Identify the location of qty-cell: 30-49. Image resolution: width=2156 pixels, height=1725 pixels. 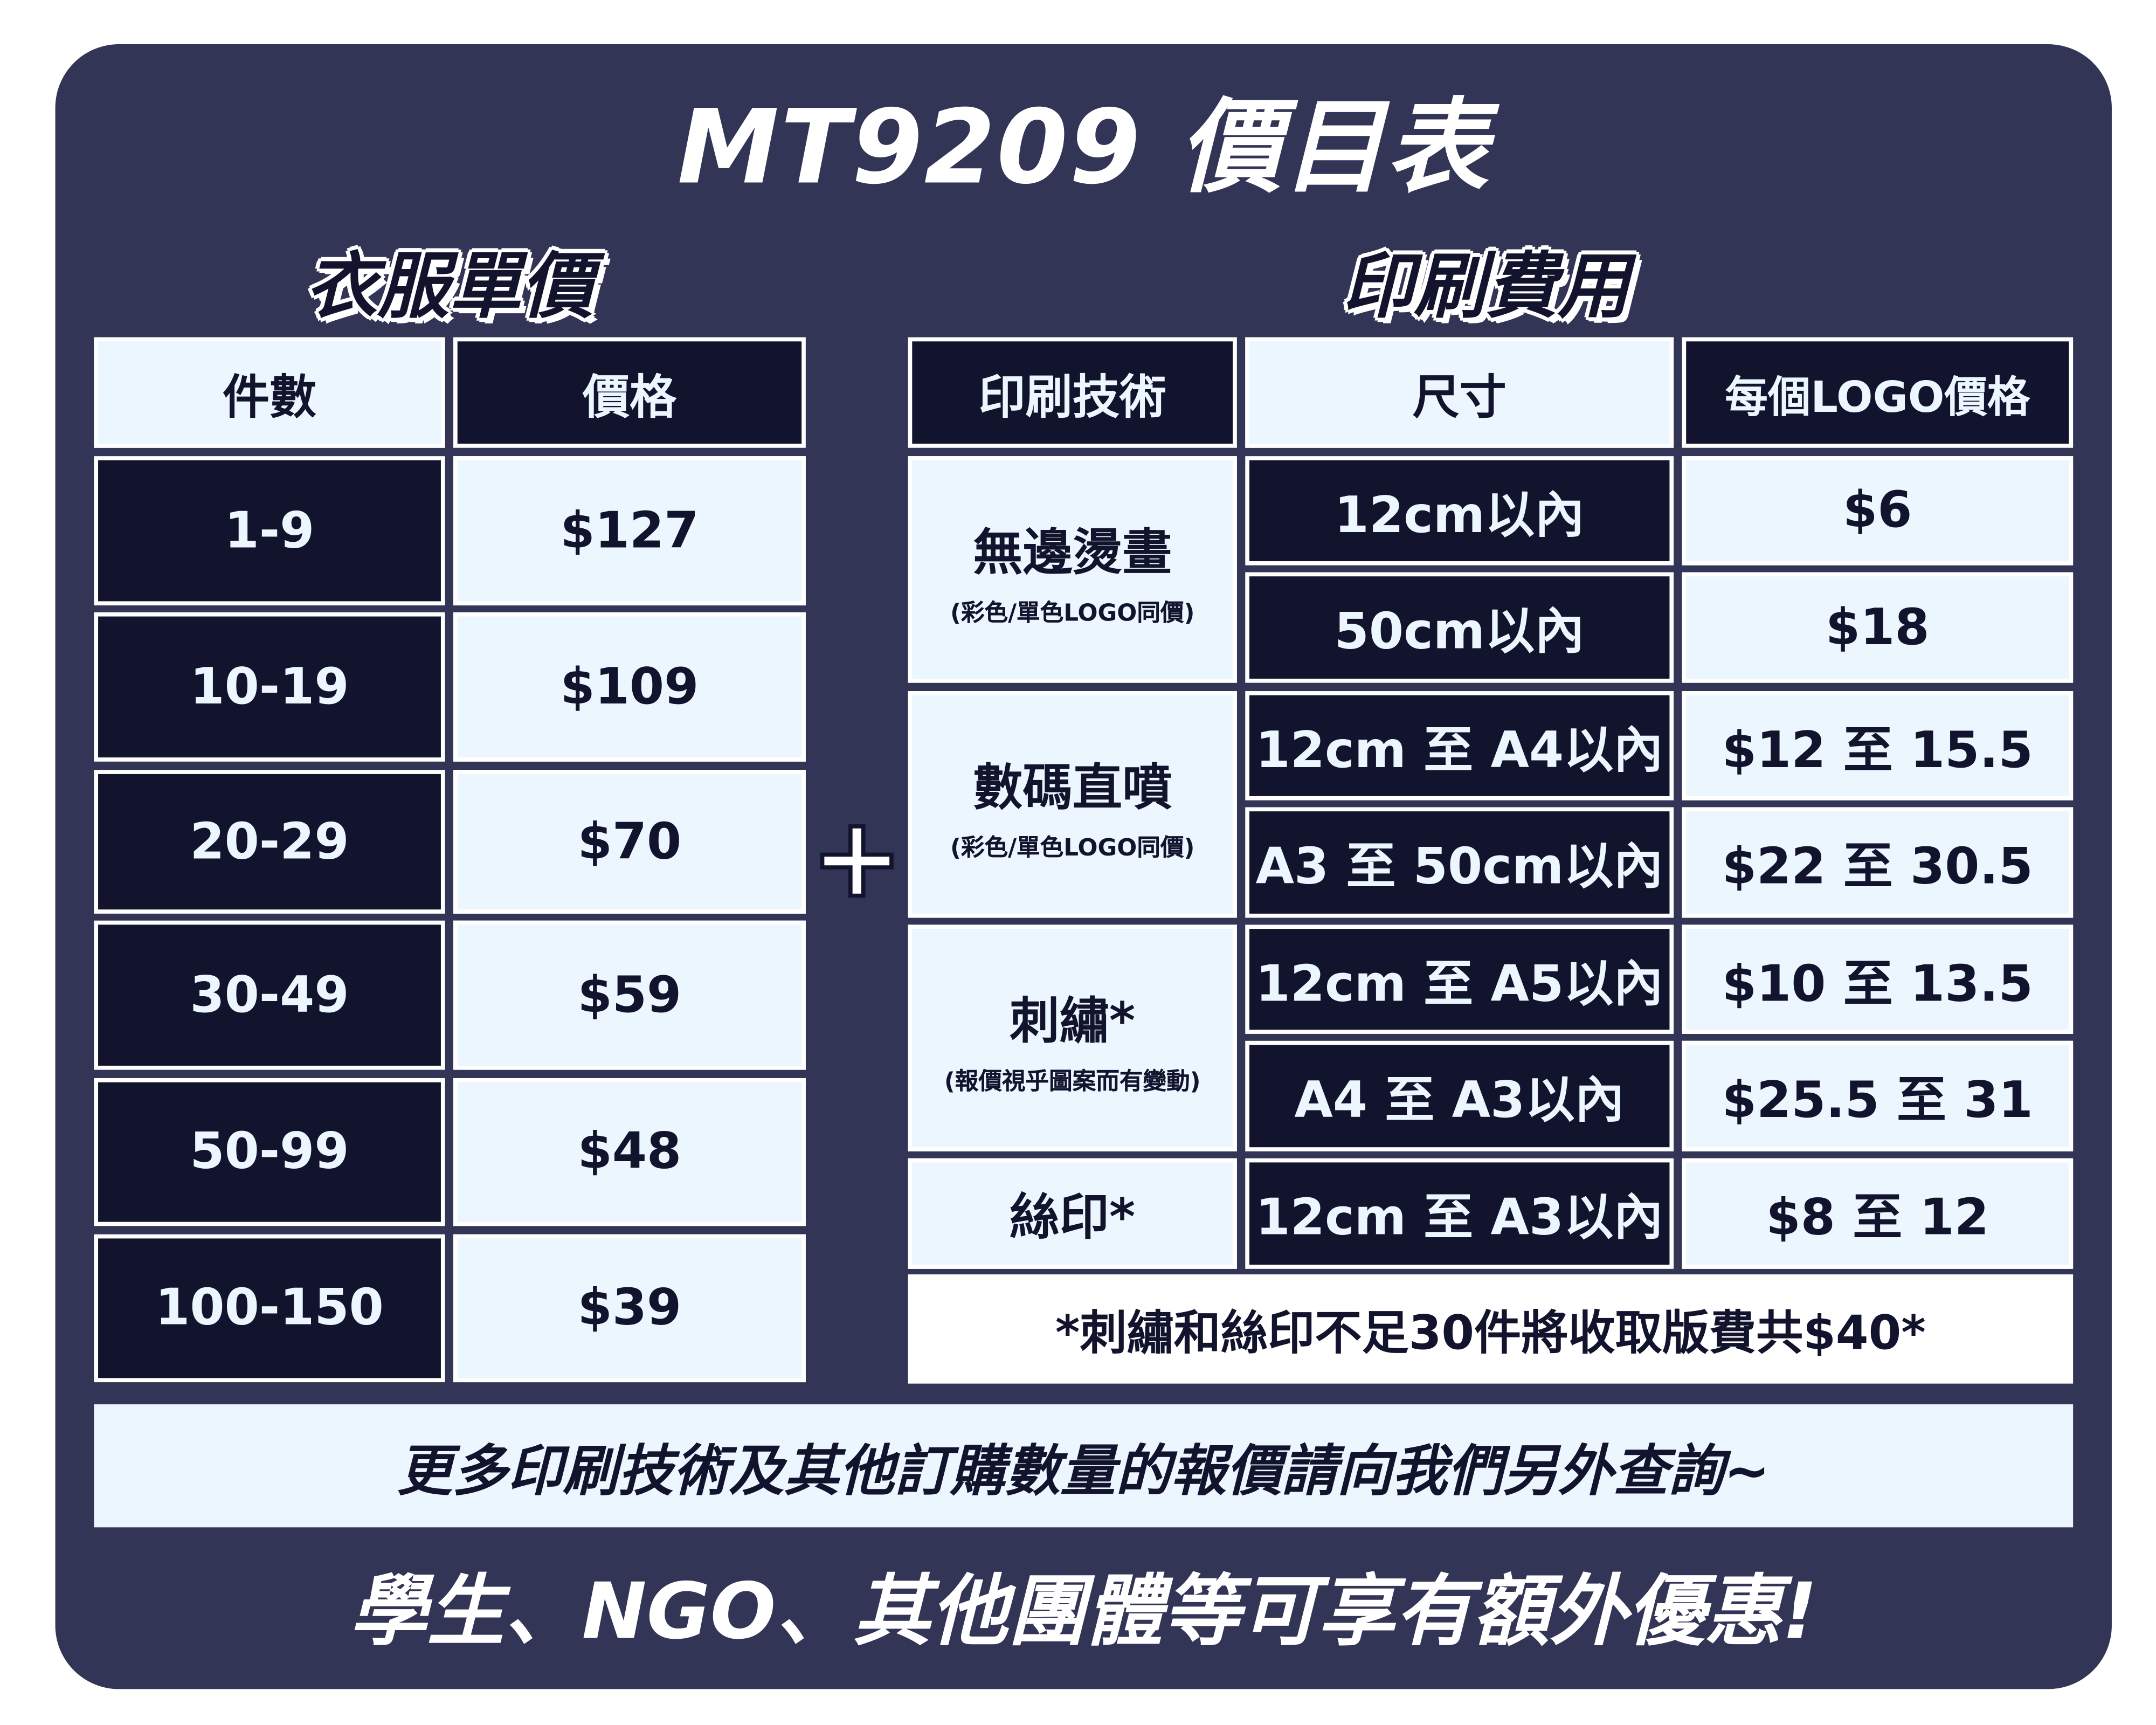
(269, 995).